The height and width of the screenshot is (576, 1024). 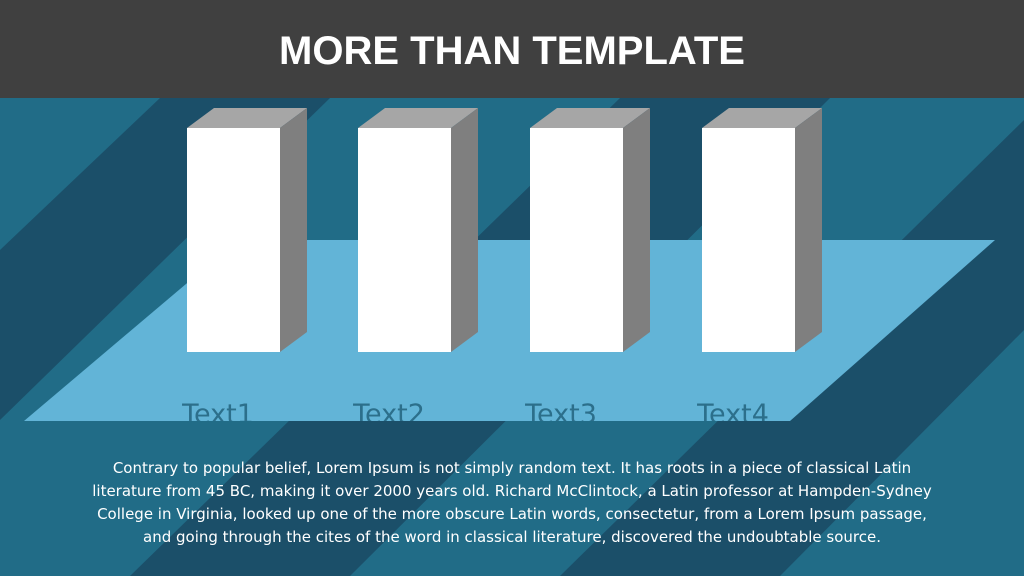 What do you see at coordinates (388, 414) in the screenshot?
I see `item-label: Text2` at bounding box center [388, 414].